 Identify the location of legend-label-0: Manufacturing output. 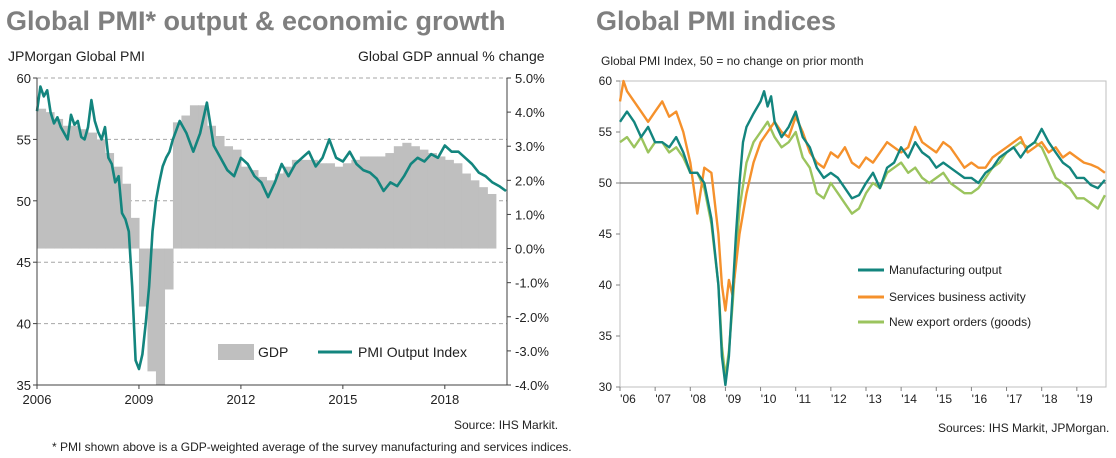
(945, 270).